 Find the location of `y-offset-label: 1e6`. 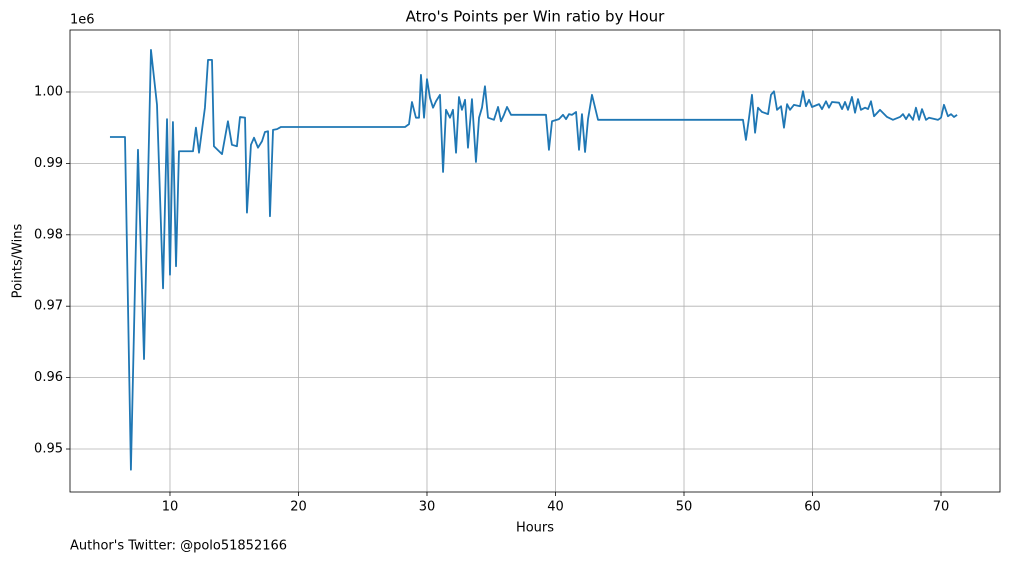

y-offset-label: 1e6 is located at coordinates (82, 20).